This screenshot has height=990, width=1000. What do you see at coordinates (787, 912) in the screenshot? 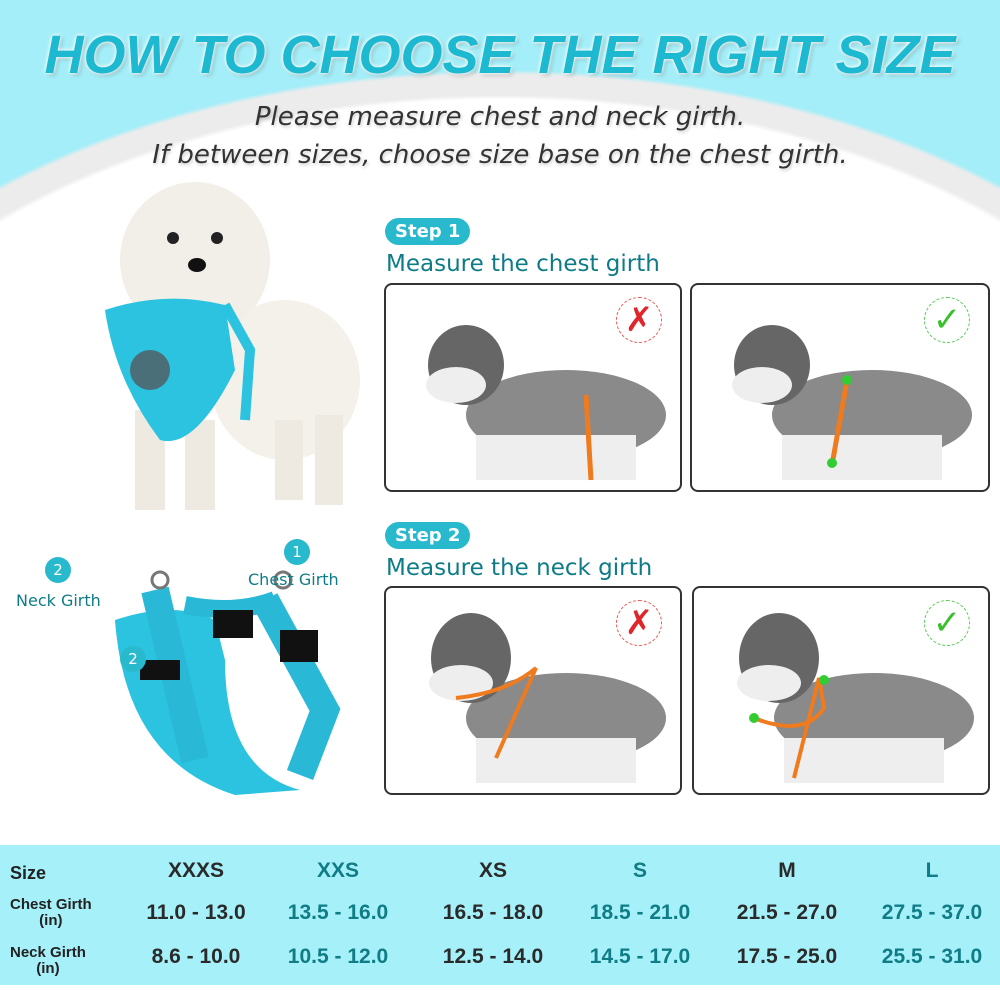
I see `chest-girth-value: 21.5 - 27.0` at bounding box center [787, 912].